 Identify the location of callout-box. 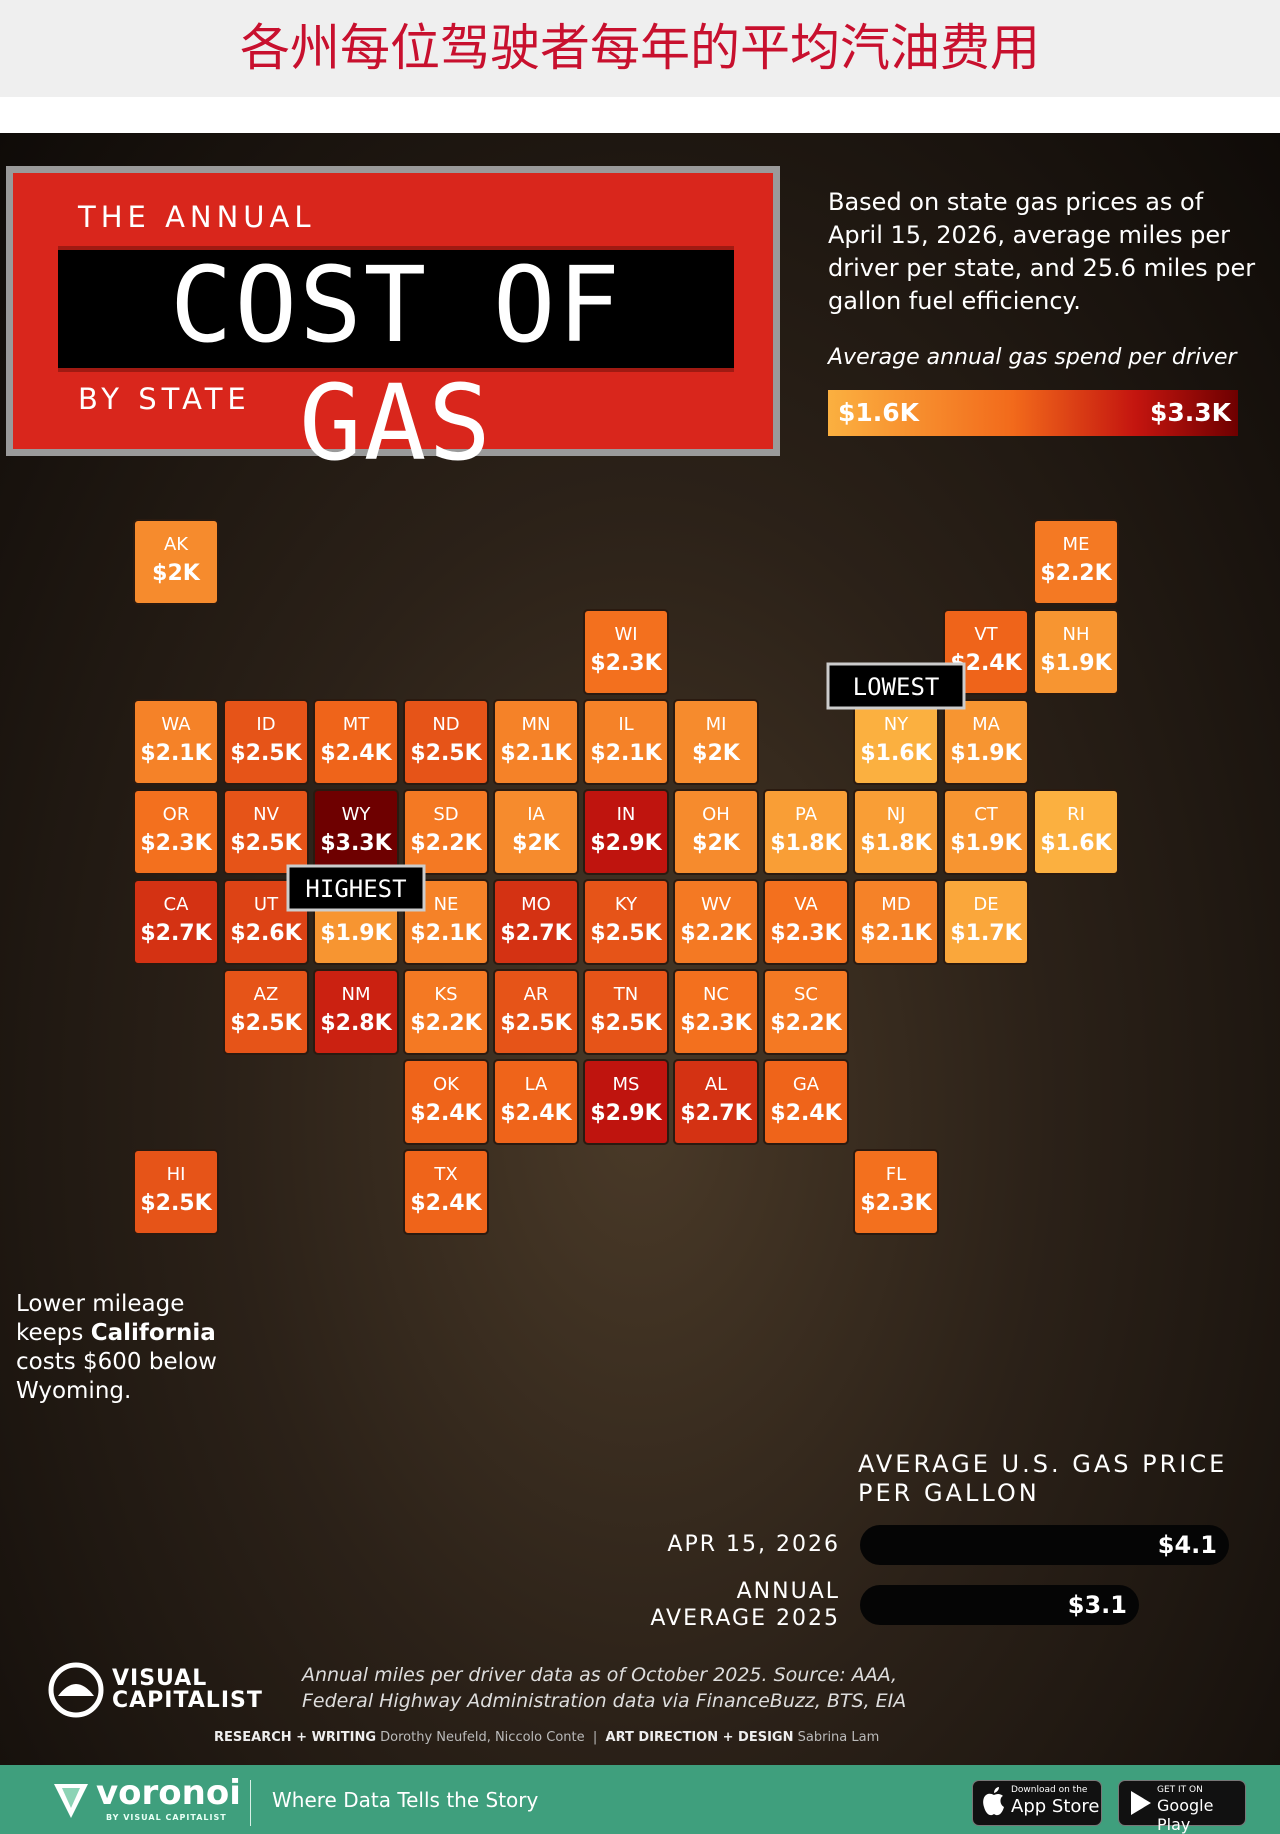
(896, 686).